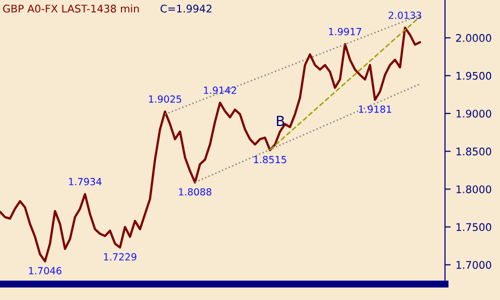 This screenshot has height=300, width=500. What do you see at coordinates (474, 152) in the screenshot?
I see `y-tick-label: 1.8500` at bounding box center [474, 152].